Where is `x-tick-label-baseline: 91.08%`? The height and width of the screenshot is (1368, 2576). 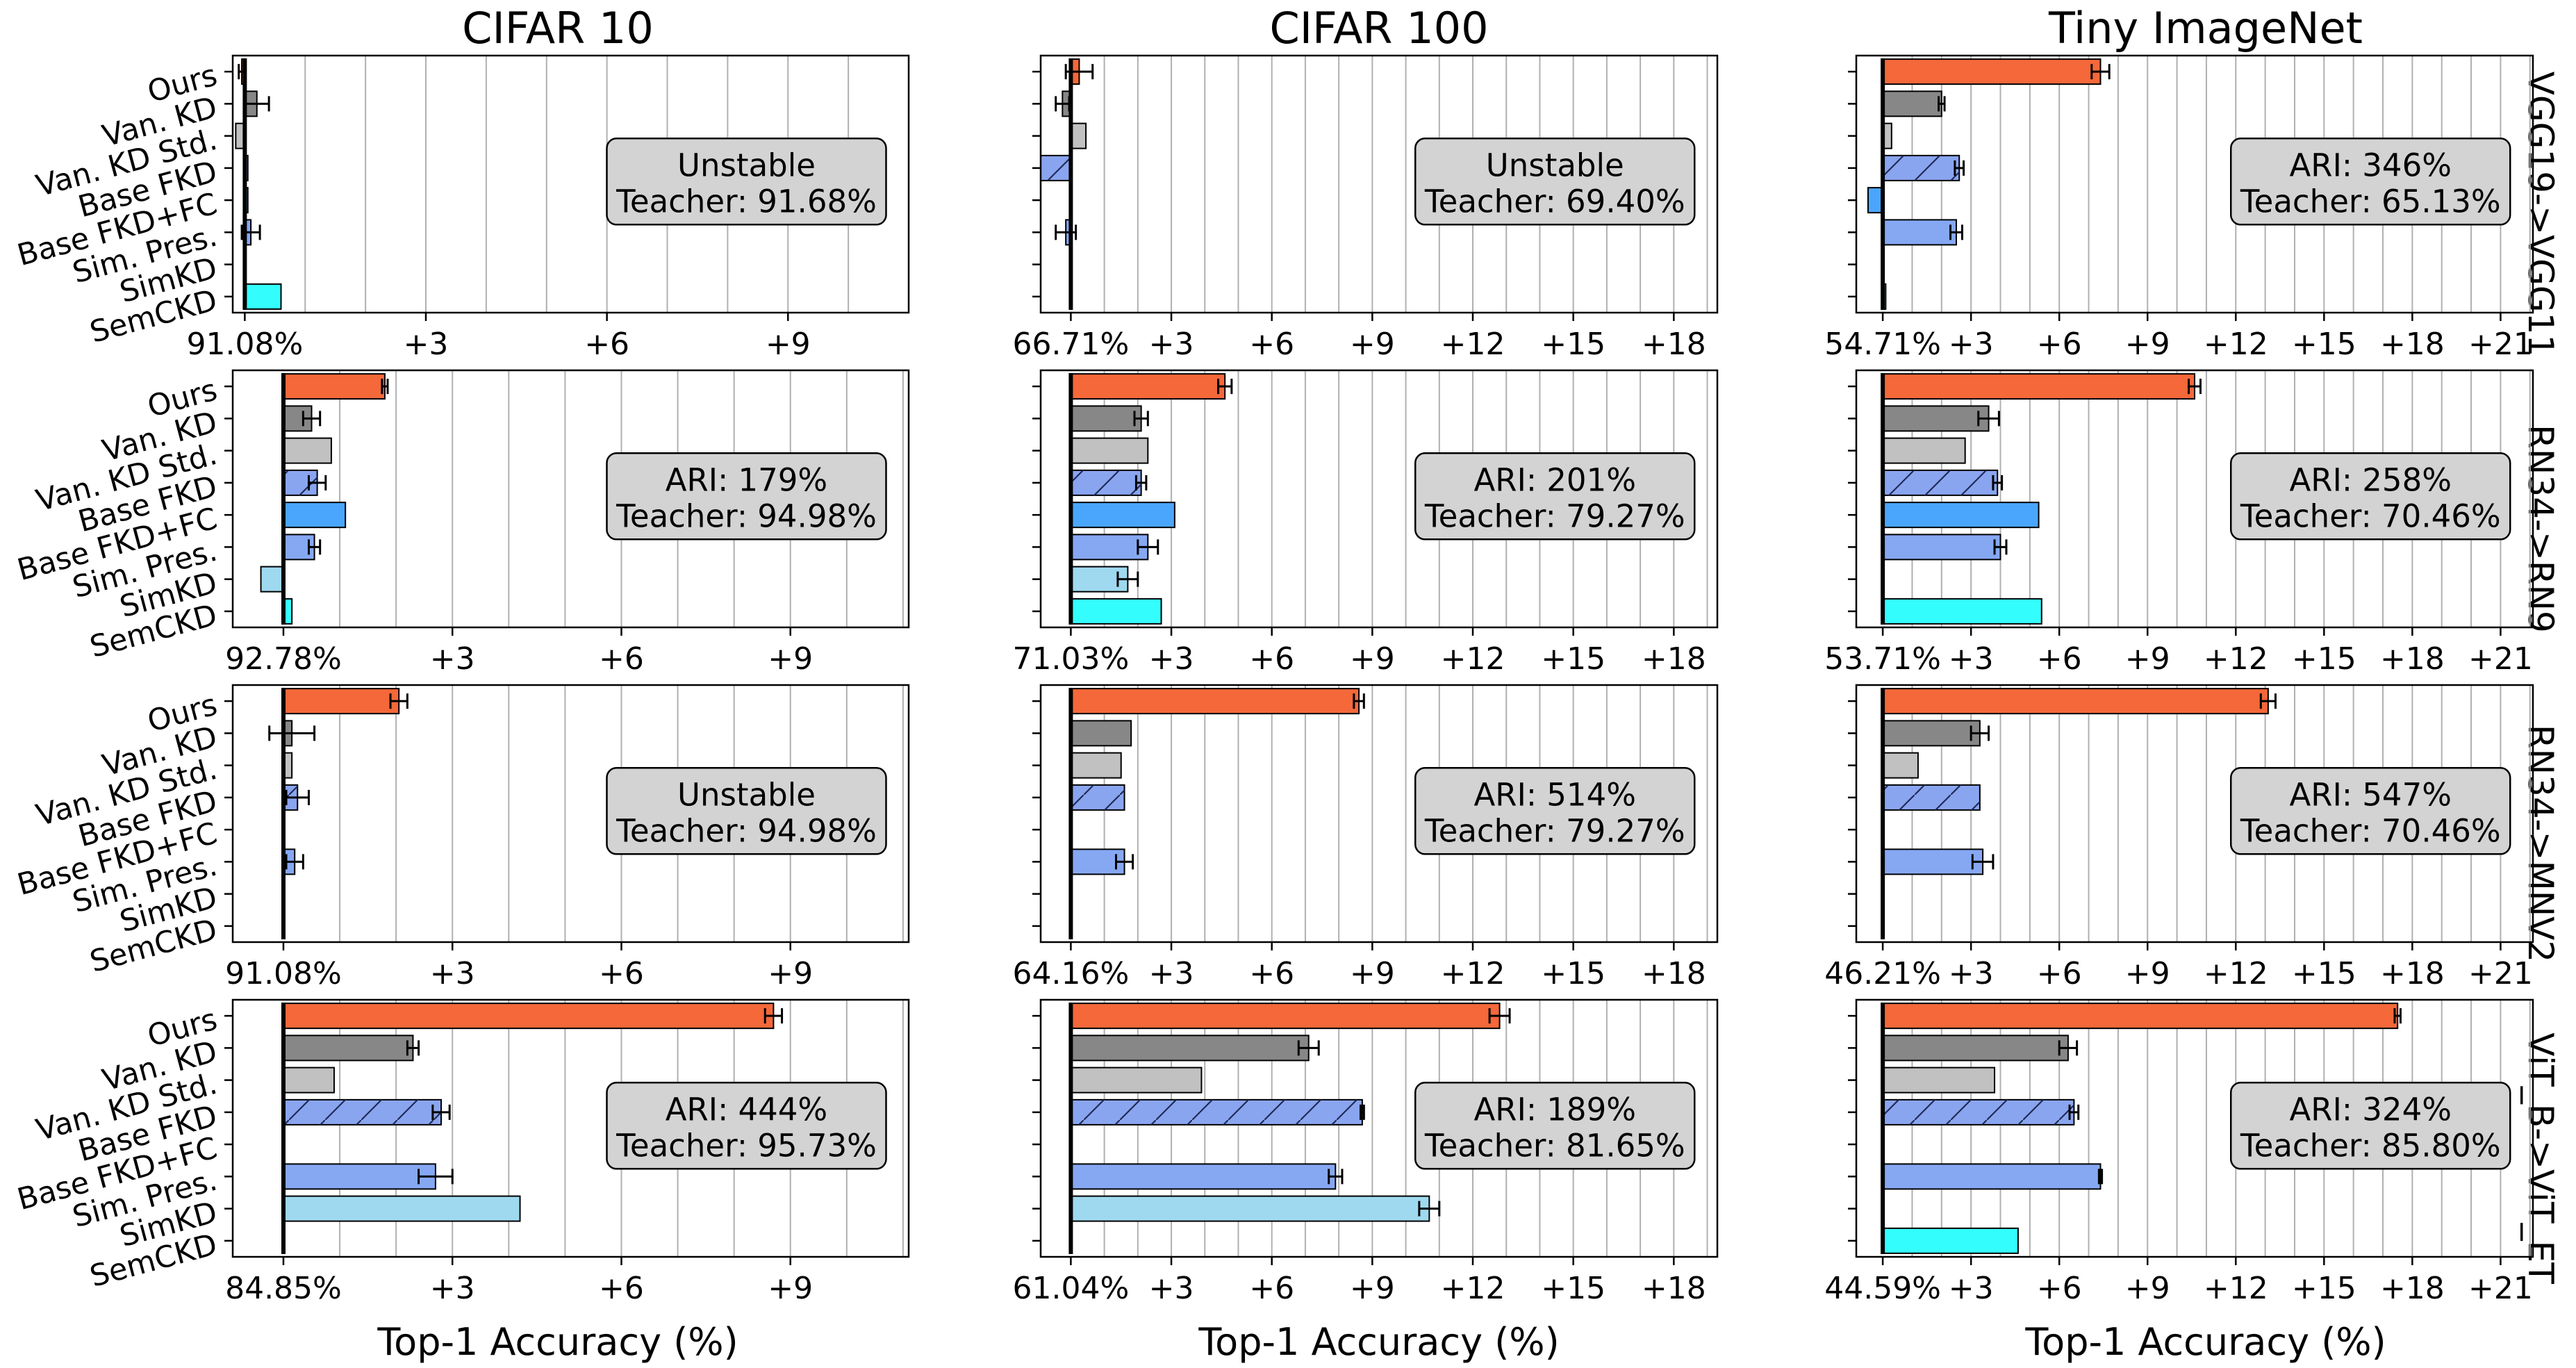
x-tick-label-baseline: 91.08% is located at coordinates (245, 344).